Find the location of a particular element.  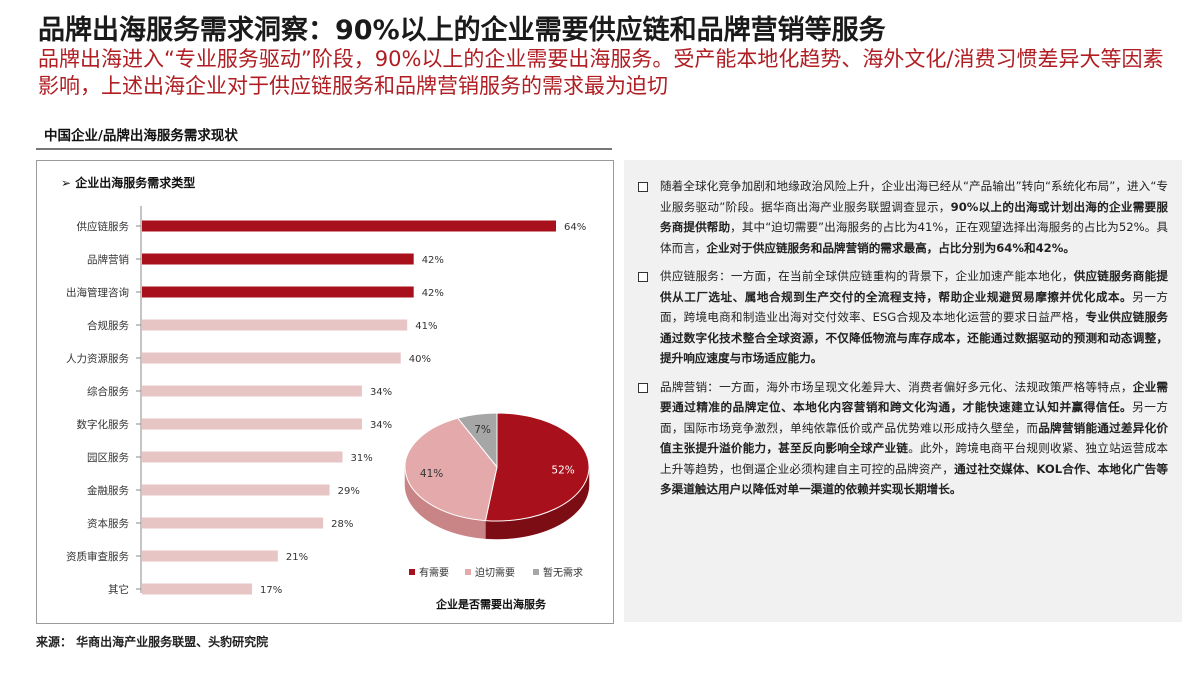

bullet-text: 供应链服务：一方面，在当前全球供应链重构的背景下，企业加速产能本地化， is located at coordinates (867, 276).